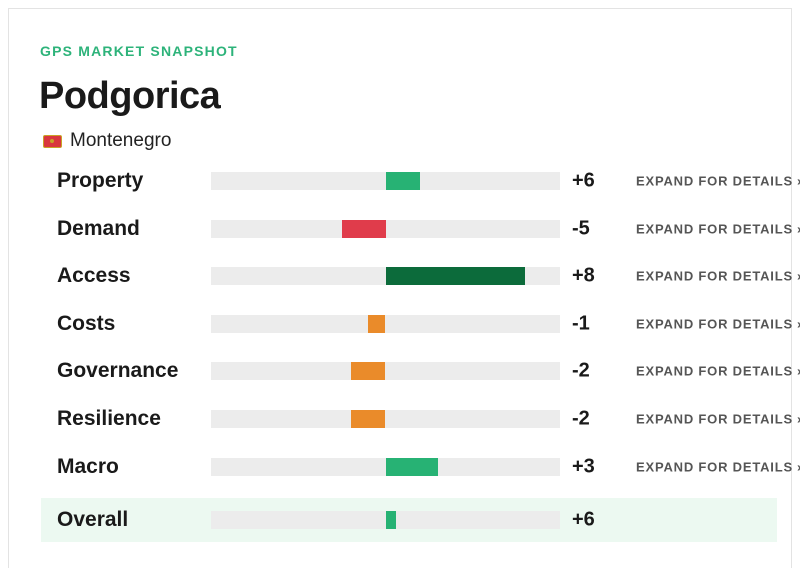  What do you see at coordinates (718, 181) in the screenshot?
I see `expand-details-button-property: EXPAND FOR DETAILS ›` at bounding box center [718, 181].